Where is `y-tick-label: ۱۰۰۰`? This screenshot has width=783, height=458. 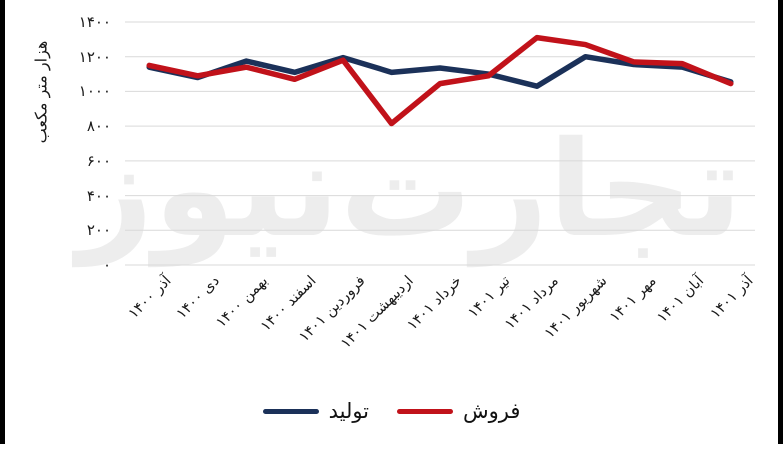
y-tick-label: ۱۰۰۰ is located at coordinates (94, 91).